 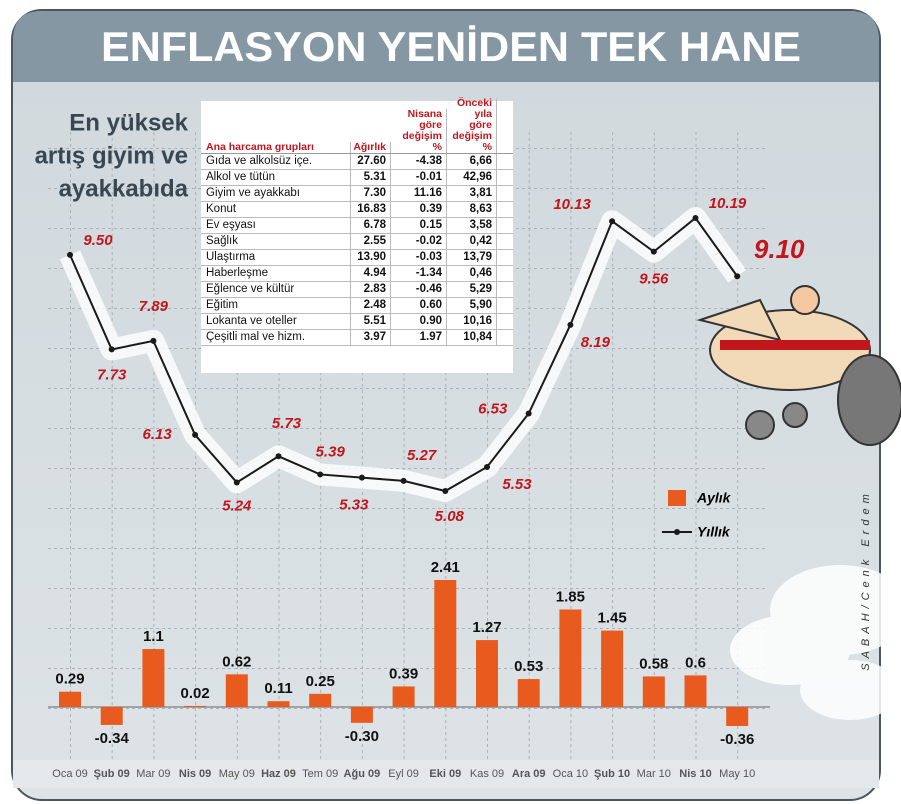 I want to click on x-tick-label: Eyl 09, so click(x=403, y=774).